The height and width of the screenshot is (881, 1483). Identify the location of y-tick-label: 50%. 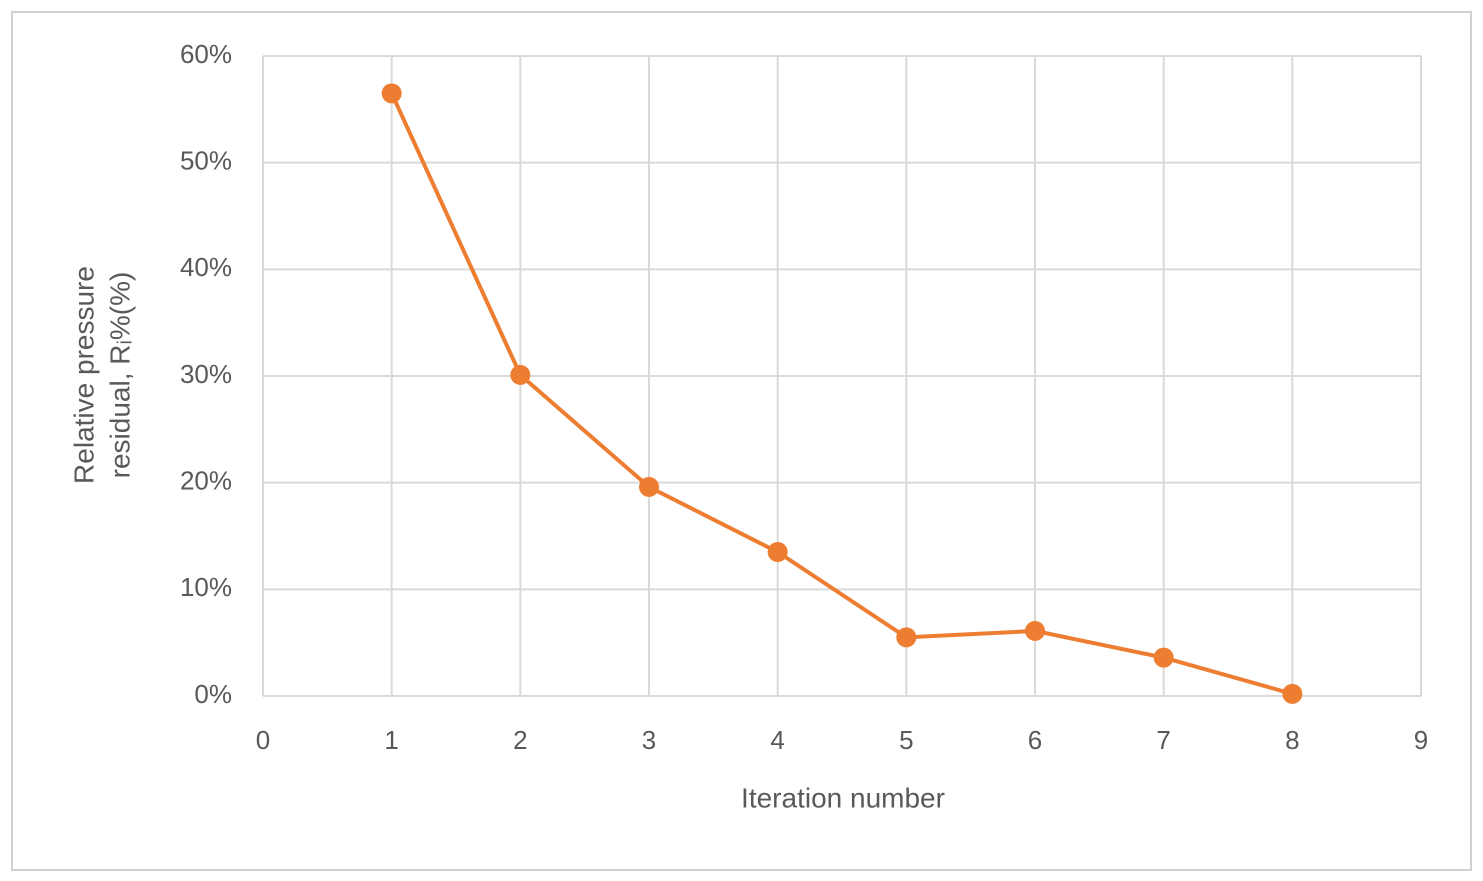
(206, 161).